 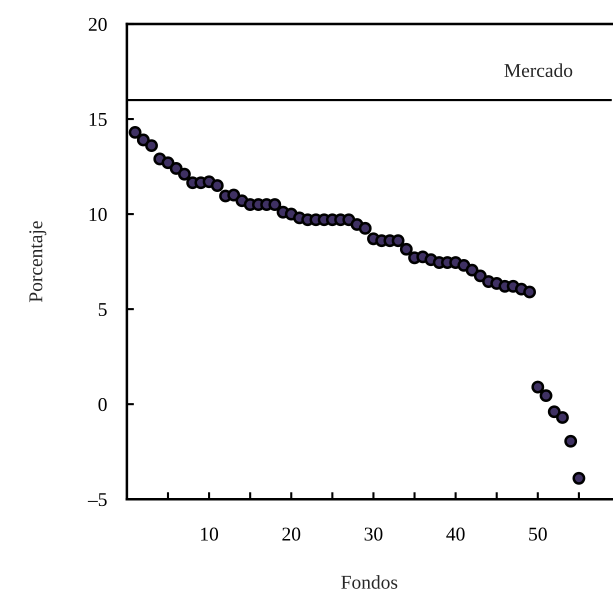 What do you see at coordinates (102, 405) in the screenshot?
I see `y-tick-label: 0` at bounding box center [102, 405].